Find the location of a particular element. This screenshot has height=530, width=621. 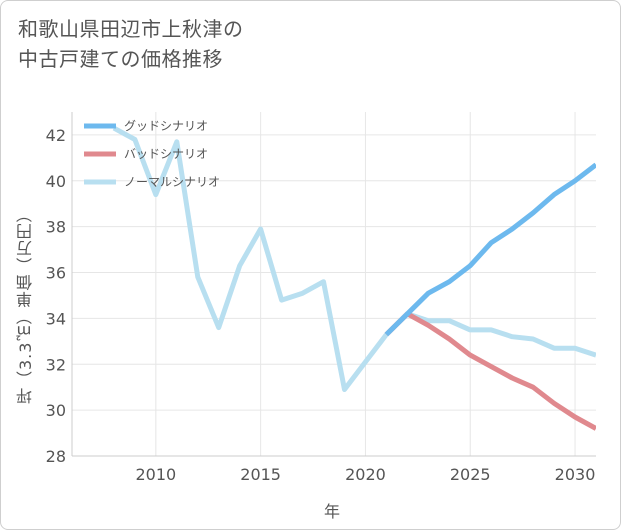

y-tick-label: 40 is located at coordinates (56, 181).